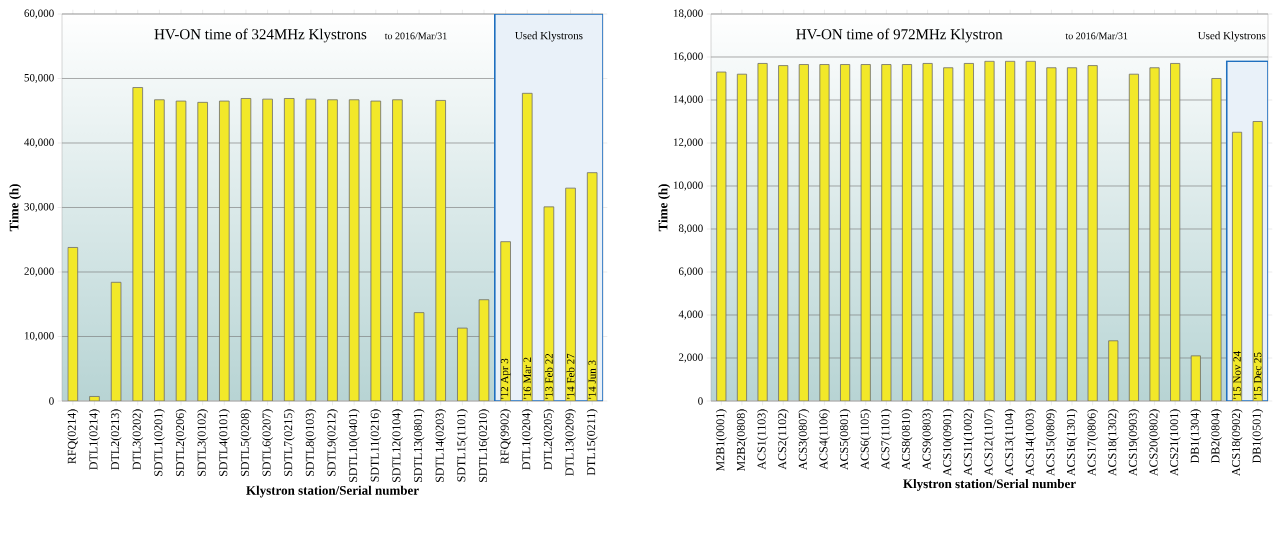 The height and width of the screenshot is (534, 1273). Describe the element at coordinates (688, 143) in the screenshot. I see `y-tick-label: 12,000` at that location.